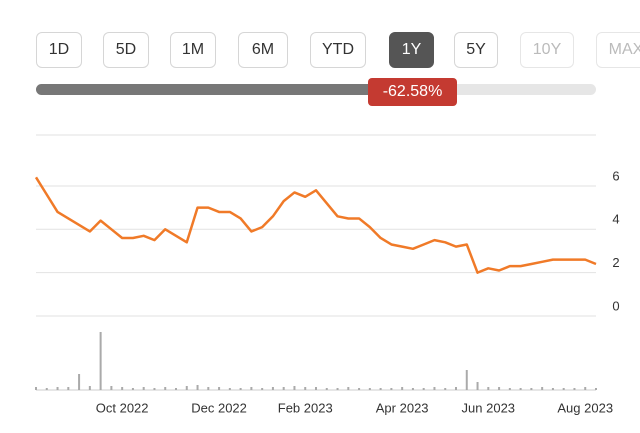  Describe the element at coordinates (402, 407) in the screenshot. I see `x-tick-label: Apr 2023` at that location.